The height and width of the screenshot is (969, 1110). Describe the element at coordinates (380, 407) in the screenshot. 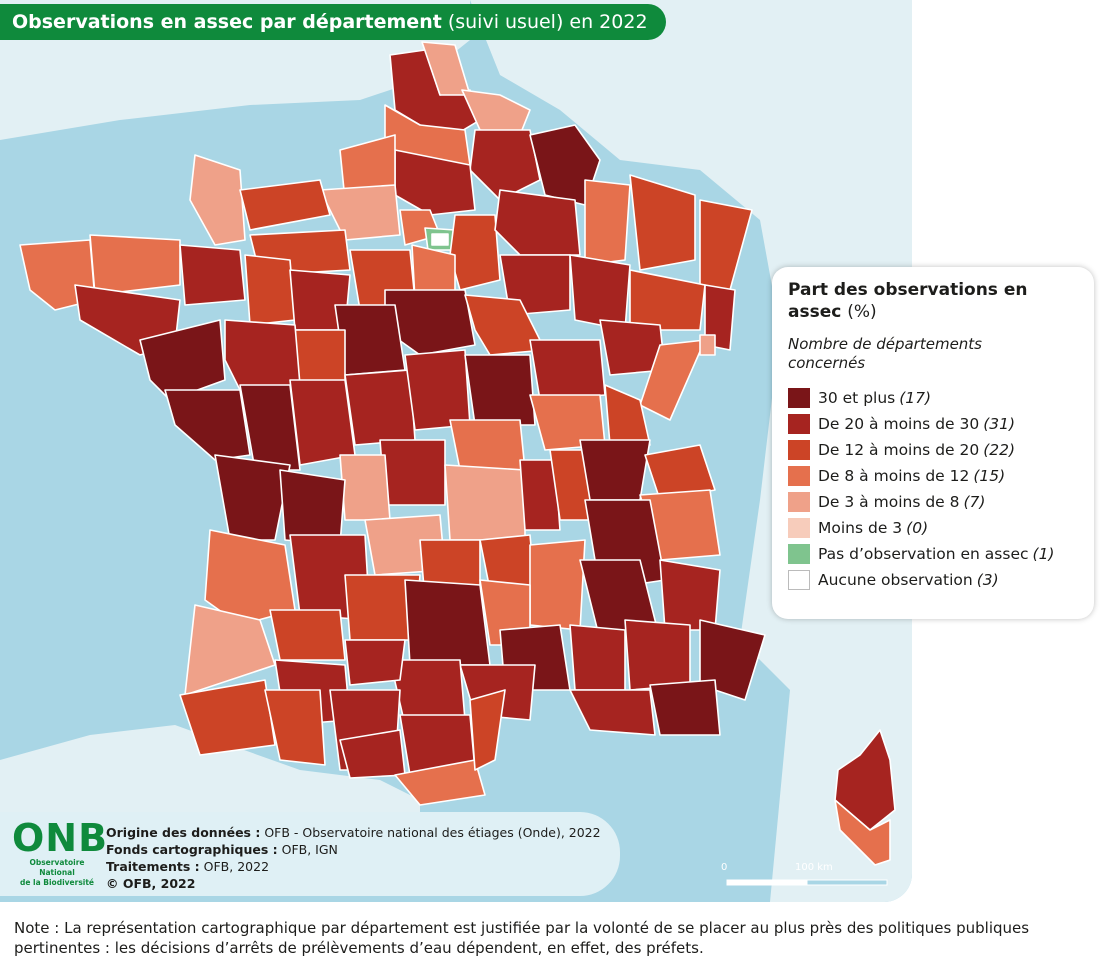

I see `dept-indre` at that location.